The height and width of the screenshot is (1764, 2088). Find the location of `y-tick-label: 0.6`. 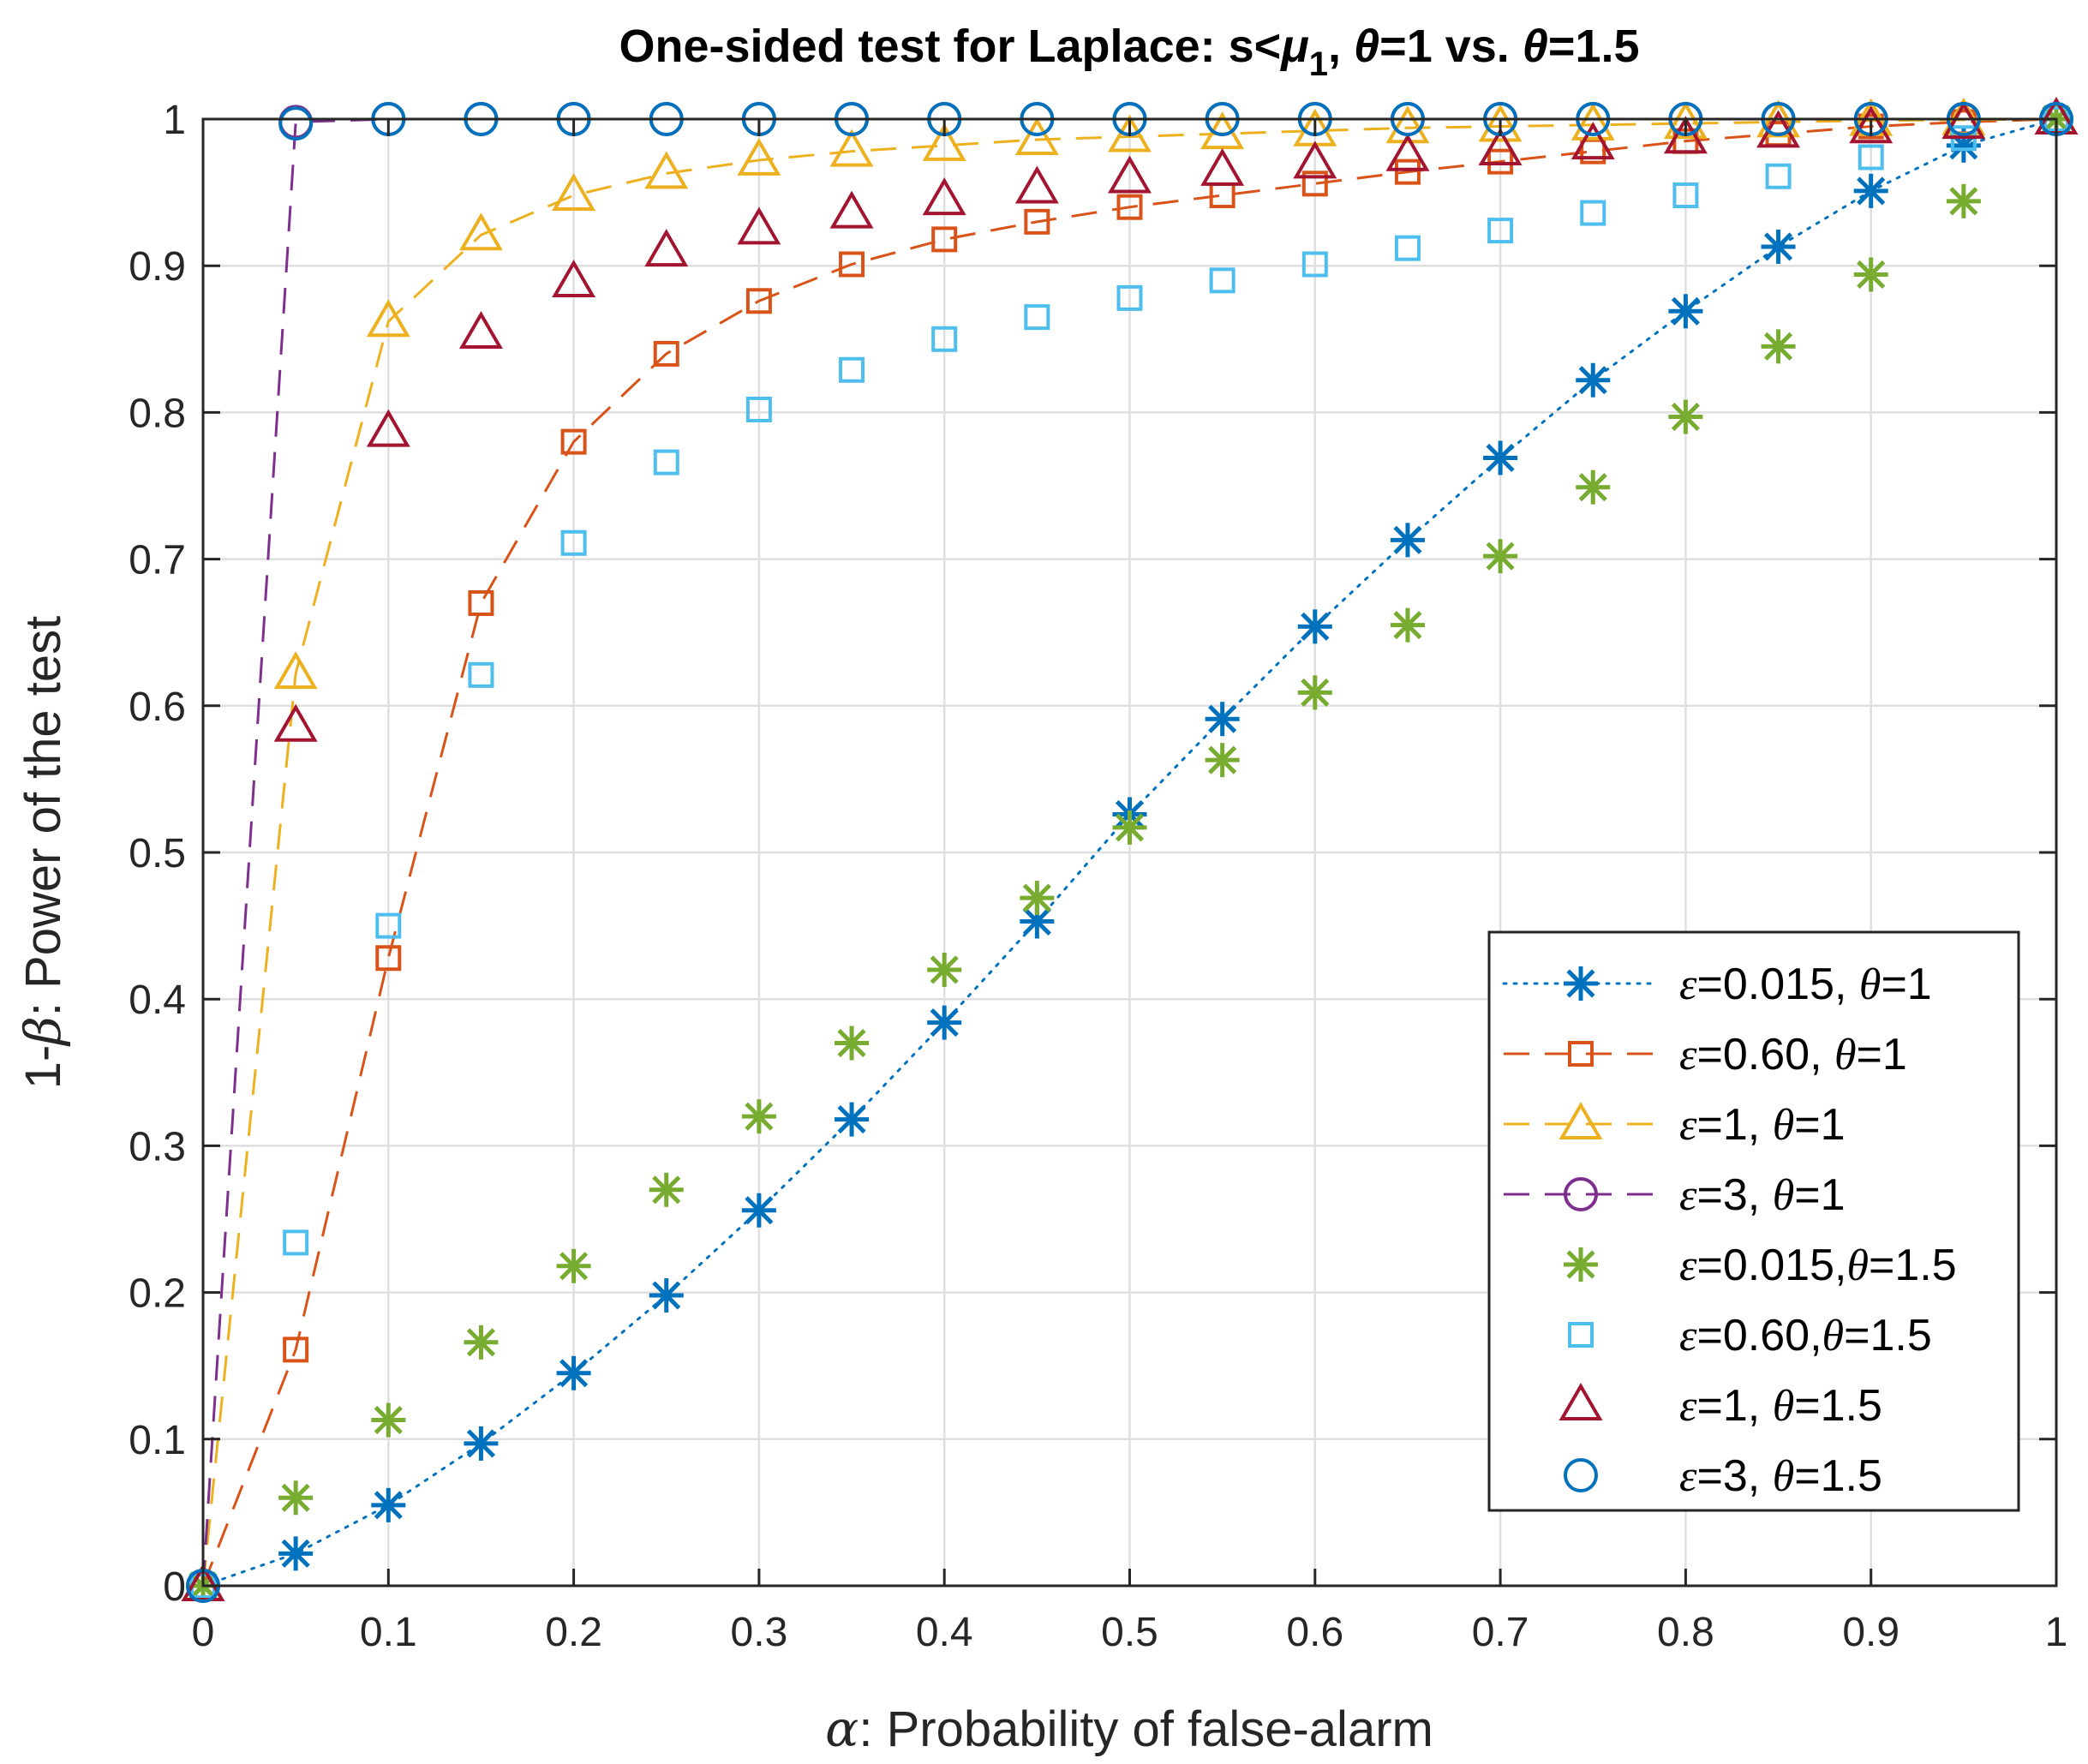

y-tick-label: 0.6 is located at coordinates (157, 707).